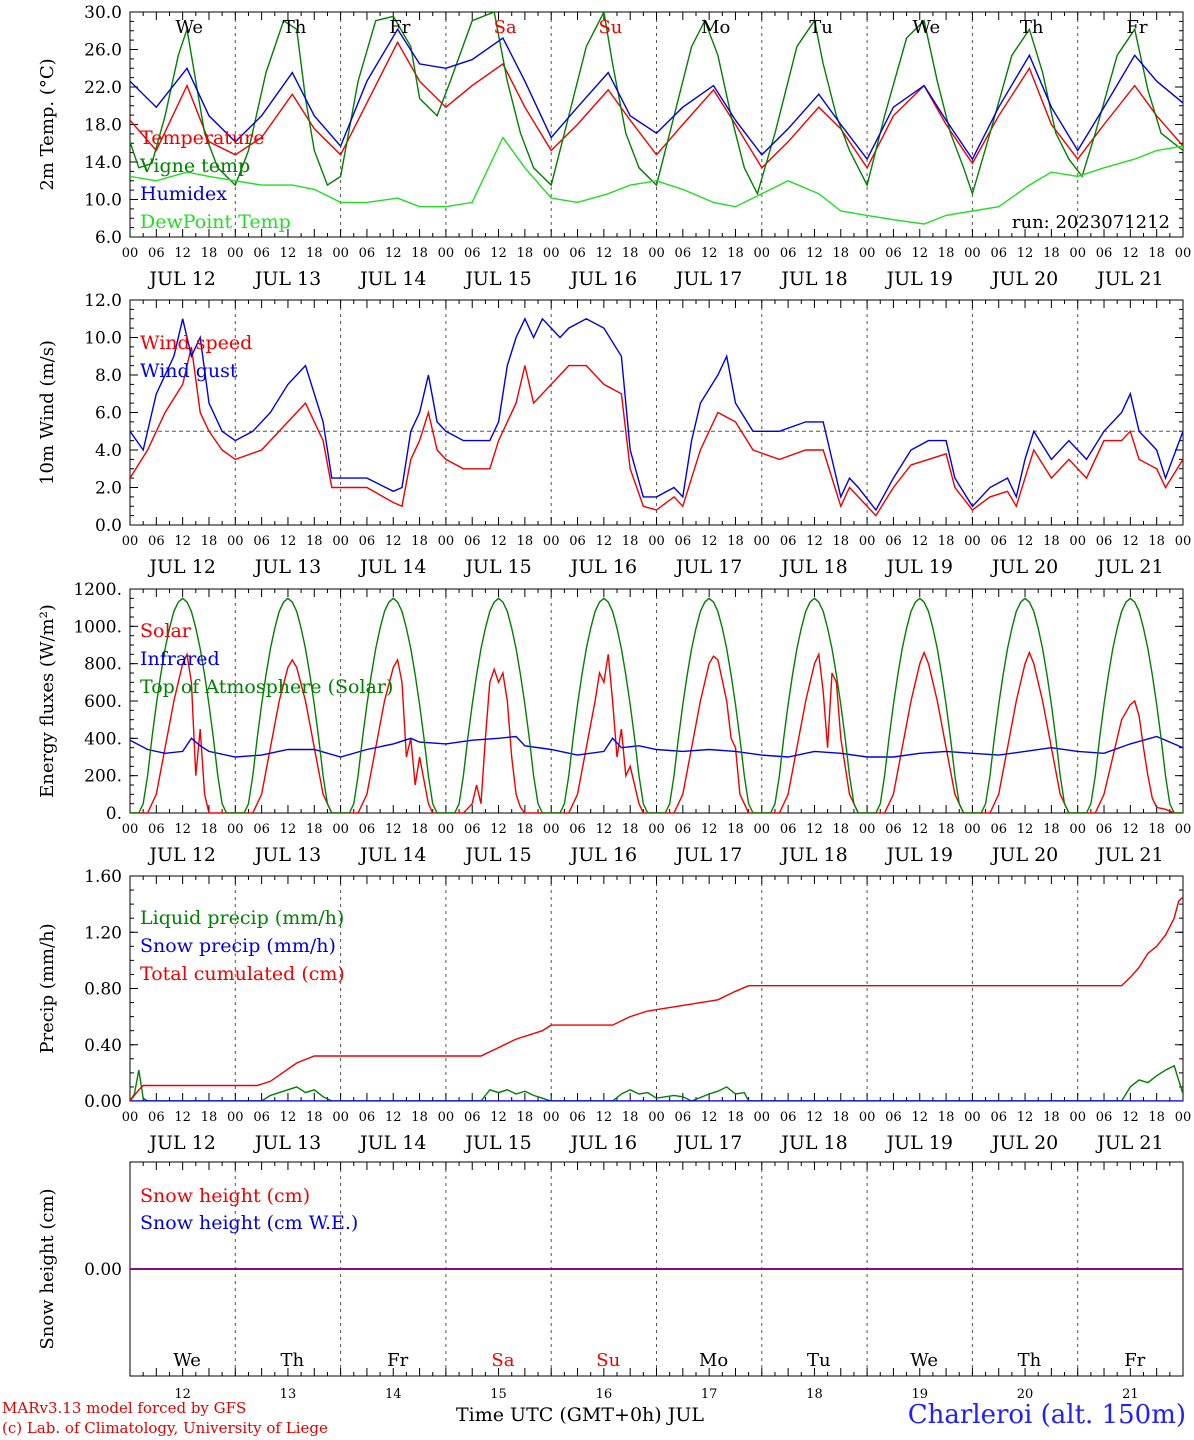 Image resolution: width=1194 pixels, height=1440 pixels. Describe the element at coordinates (608, 1360) in the screenshot. I see `weekday-label: Su` at that location.